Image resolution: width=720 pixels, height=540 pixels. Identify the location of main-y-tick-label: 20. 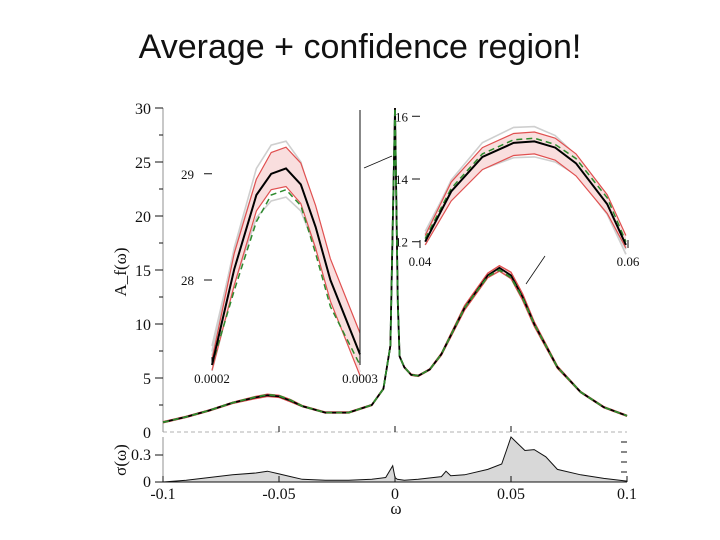
(143, 217).